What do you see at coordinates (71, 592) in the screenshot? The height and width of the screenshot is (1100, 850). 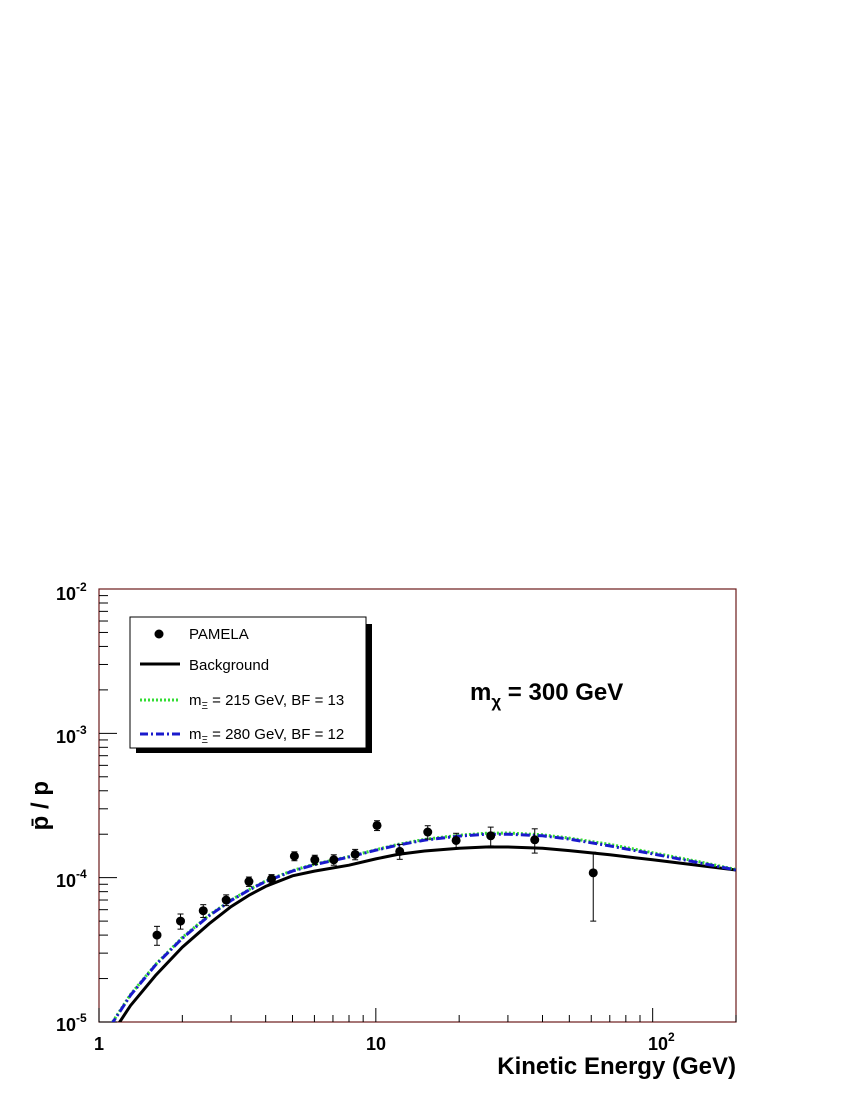 I see `y-tick-label: 10⁻²` at bounding box center [71, 592].